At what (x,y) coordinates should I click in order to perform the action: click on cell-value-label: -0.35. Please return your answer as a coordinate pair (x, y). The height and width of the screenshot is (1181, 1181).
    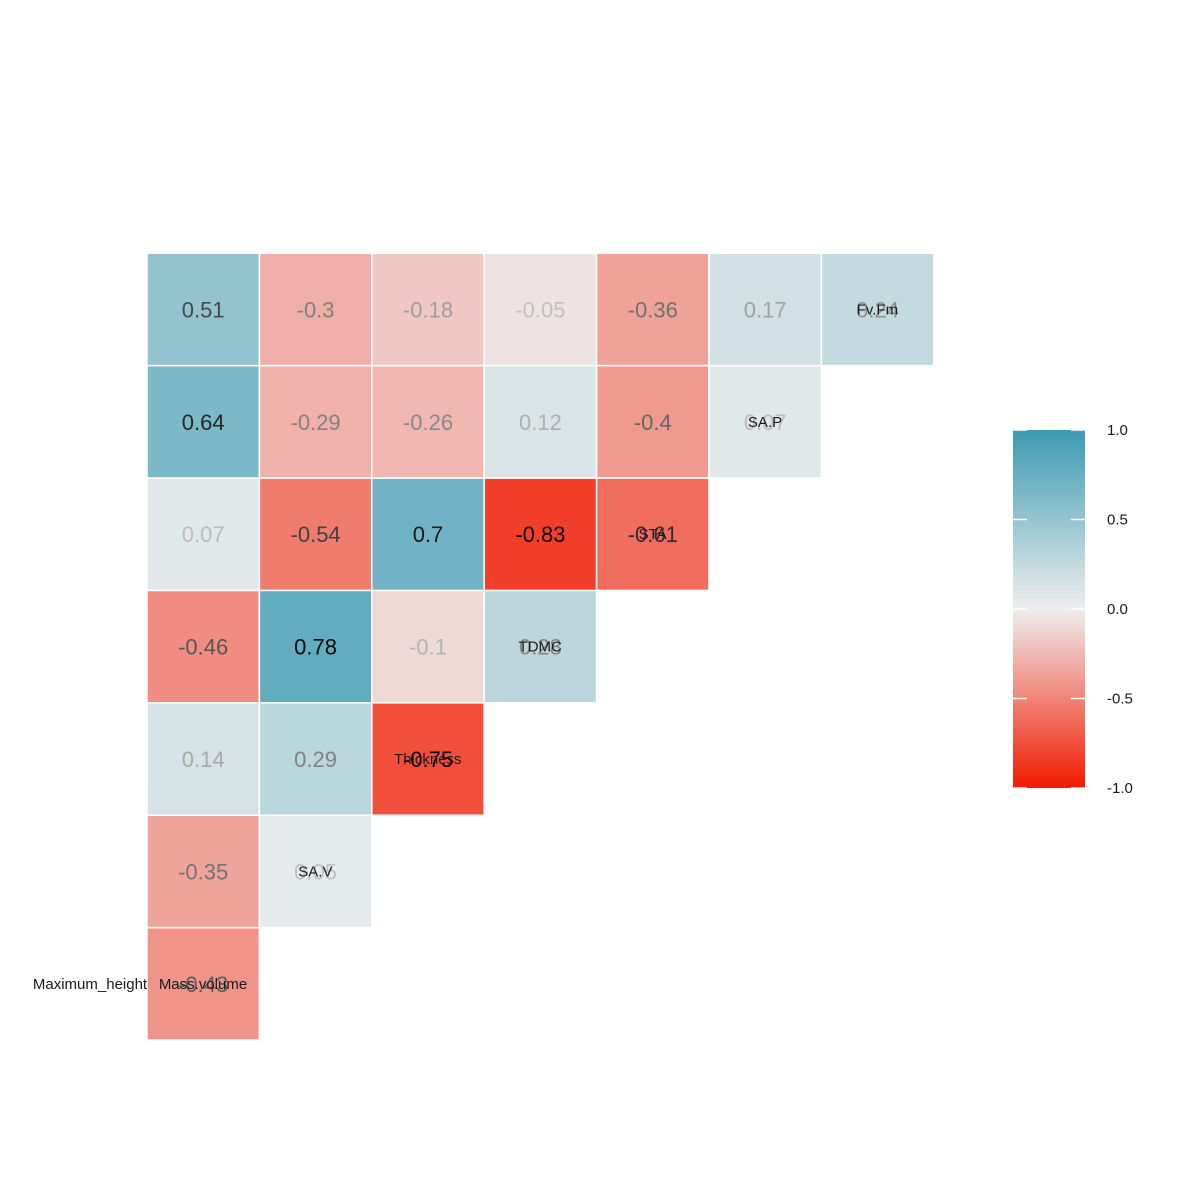
    Looking at the image, I should click on (203, 871).